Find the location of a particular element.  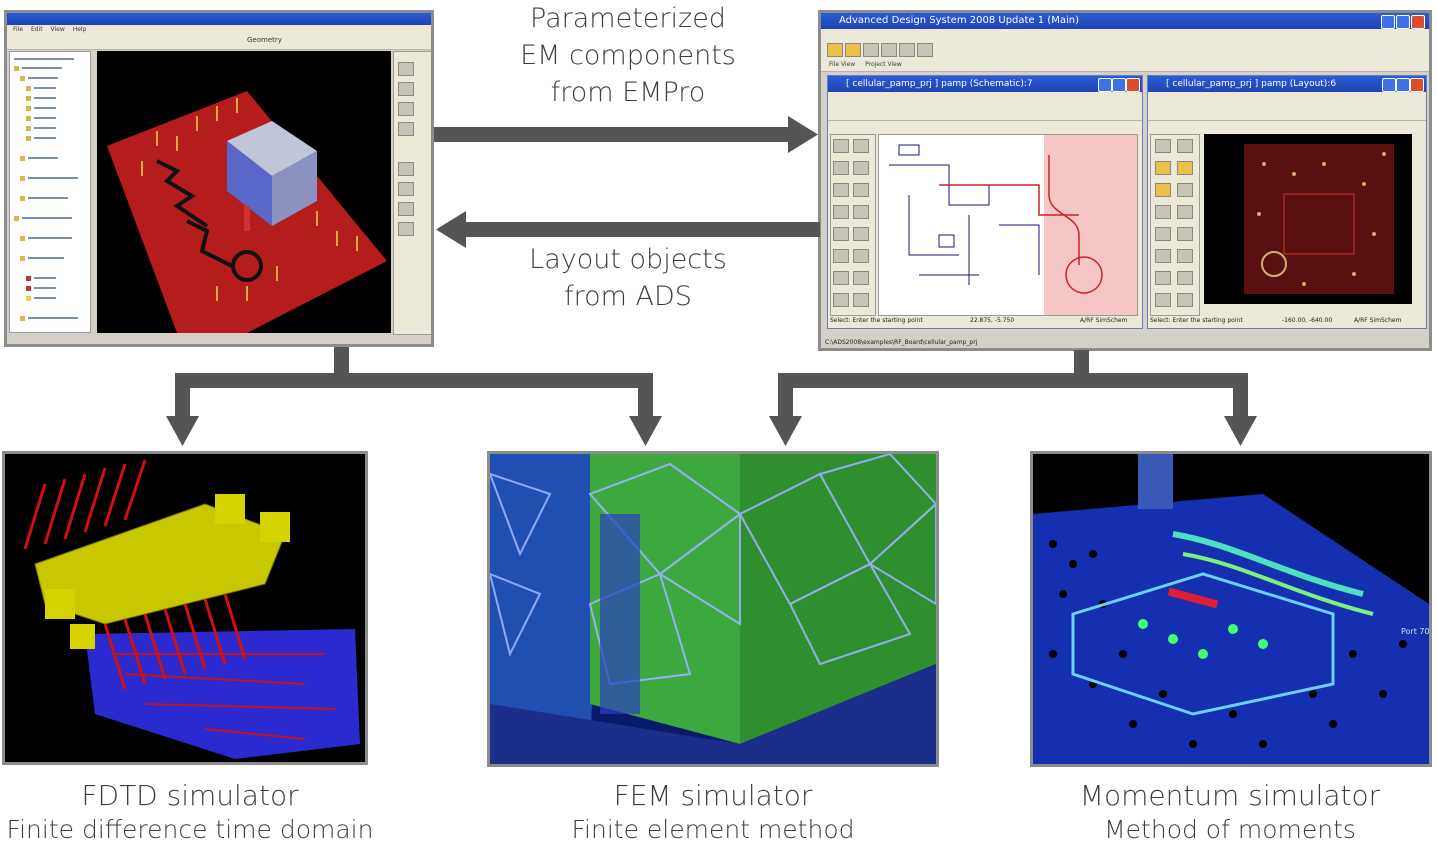

layout-window: [ cellular_pamp_prj ] pamp (Layout):6 is located at coordinates (1287, 202).